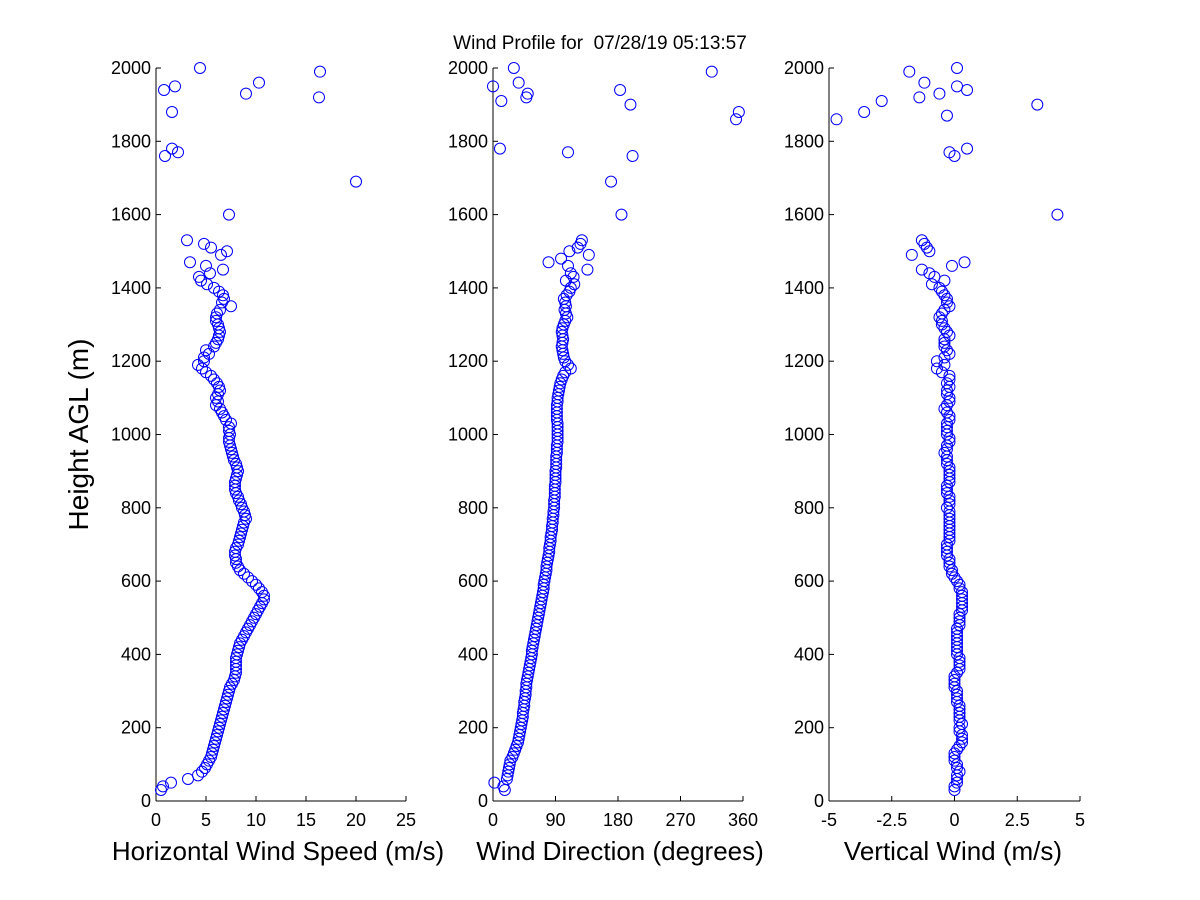  Describe the element at coordinates (131, 215) in the screenshot. I see `y-tick-label: 1600` at that location.